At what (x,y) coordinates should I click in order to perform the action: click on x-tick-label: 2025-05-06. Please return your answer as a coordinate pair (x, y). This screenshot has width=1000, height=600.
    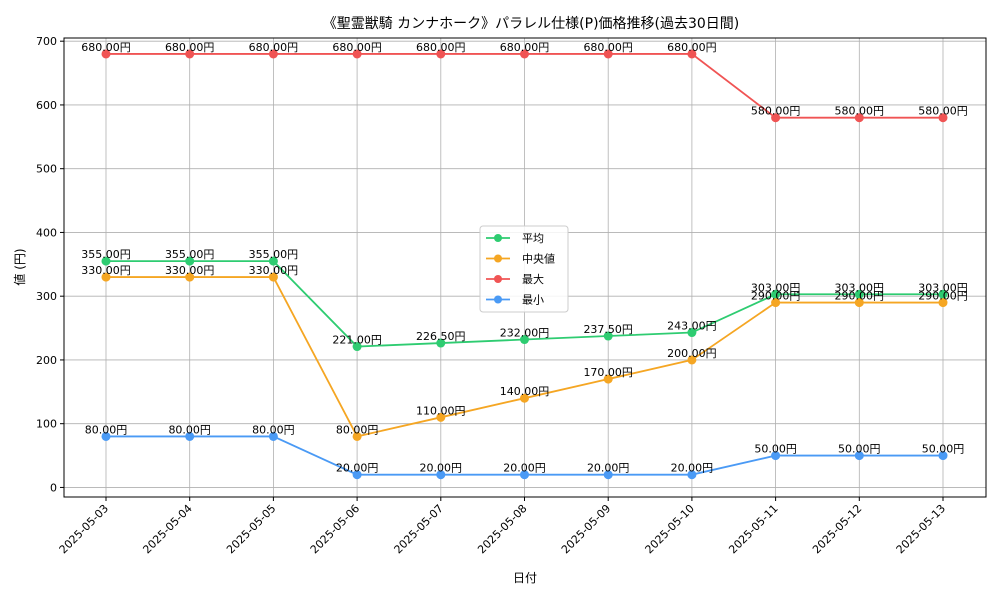
    Looking at the image, I should click on (335, 529).